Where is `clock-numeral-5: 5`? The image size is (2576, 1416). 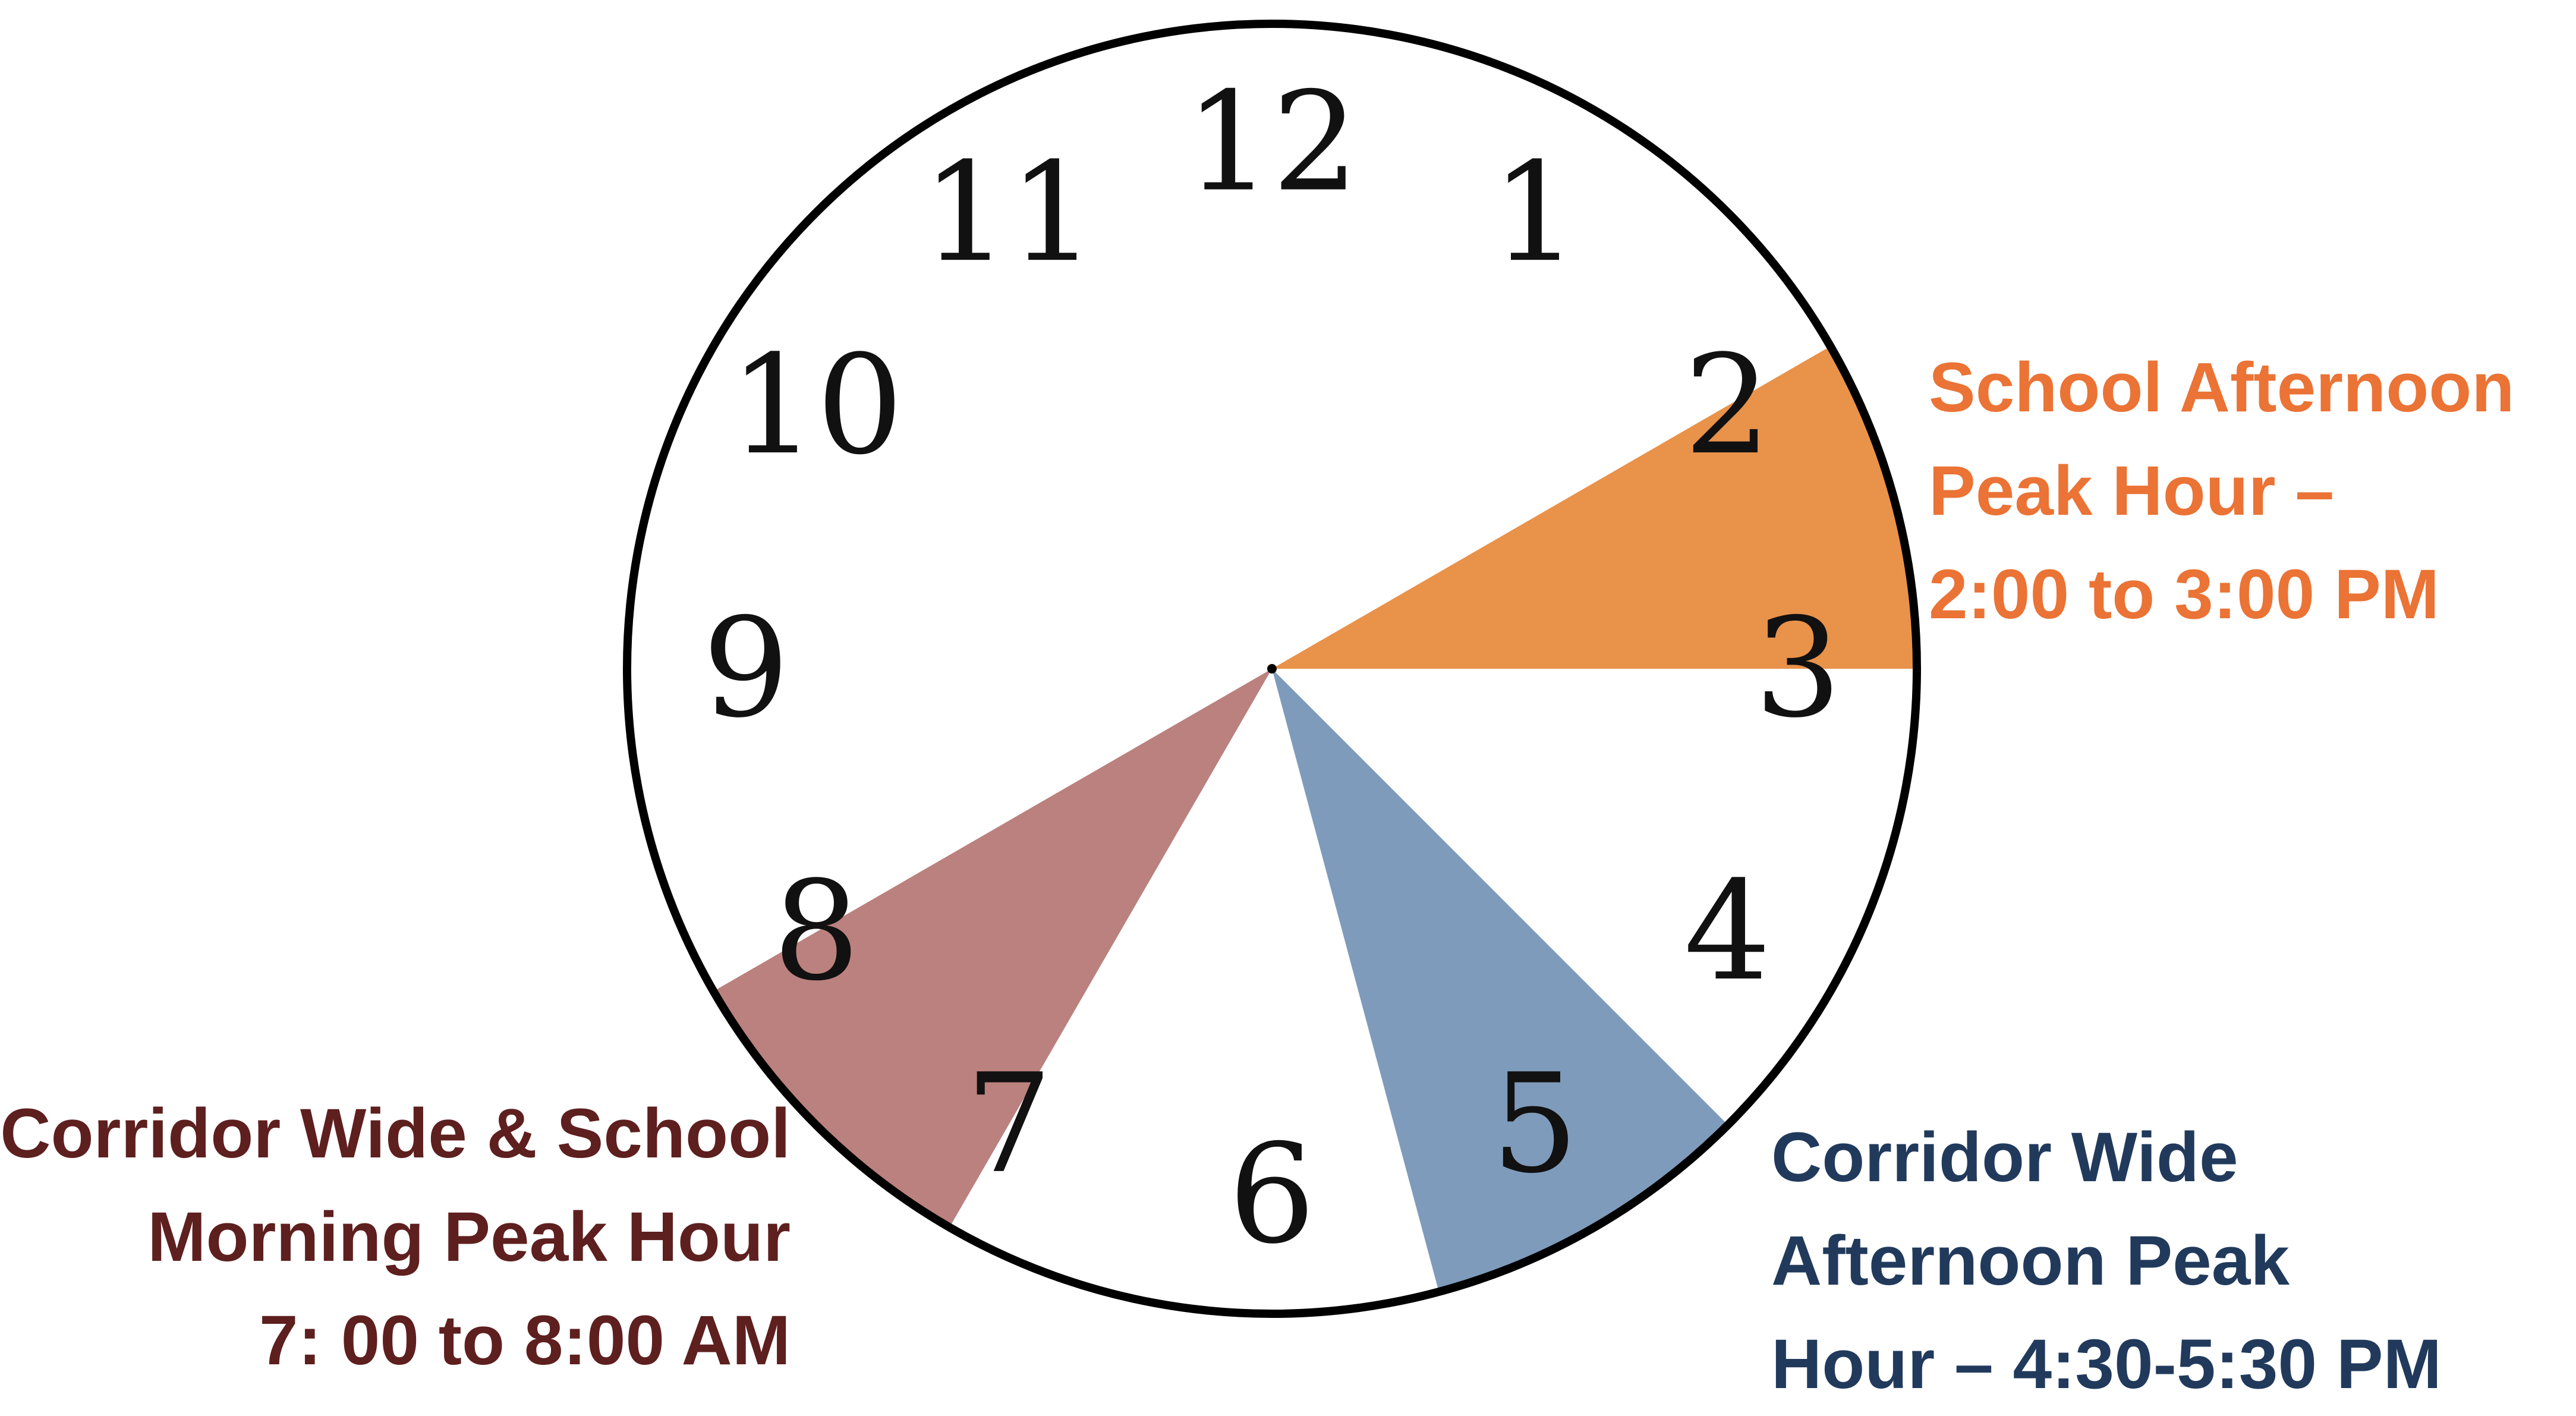
clock-numeral-5: 5 is located at coordinates (1534, 1124).